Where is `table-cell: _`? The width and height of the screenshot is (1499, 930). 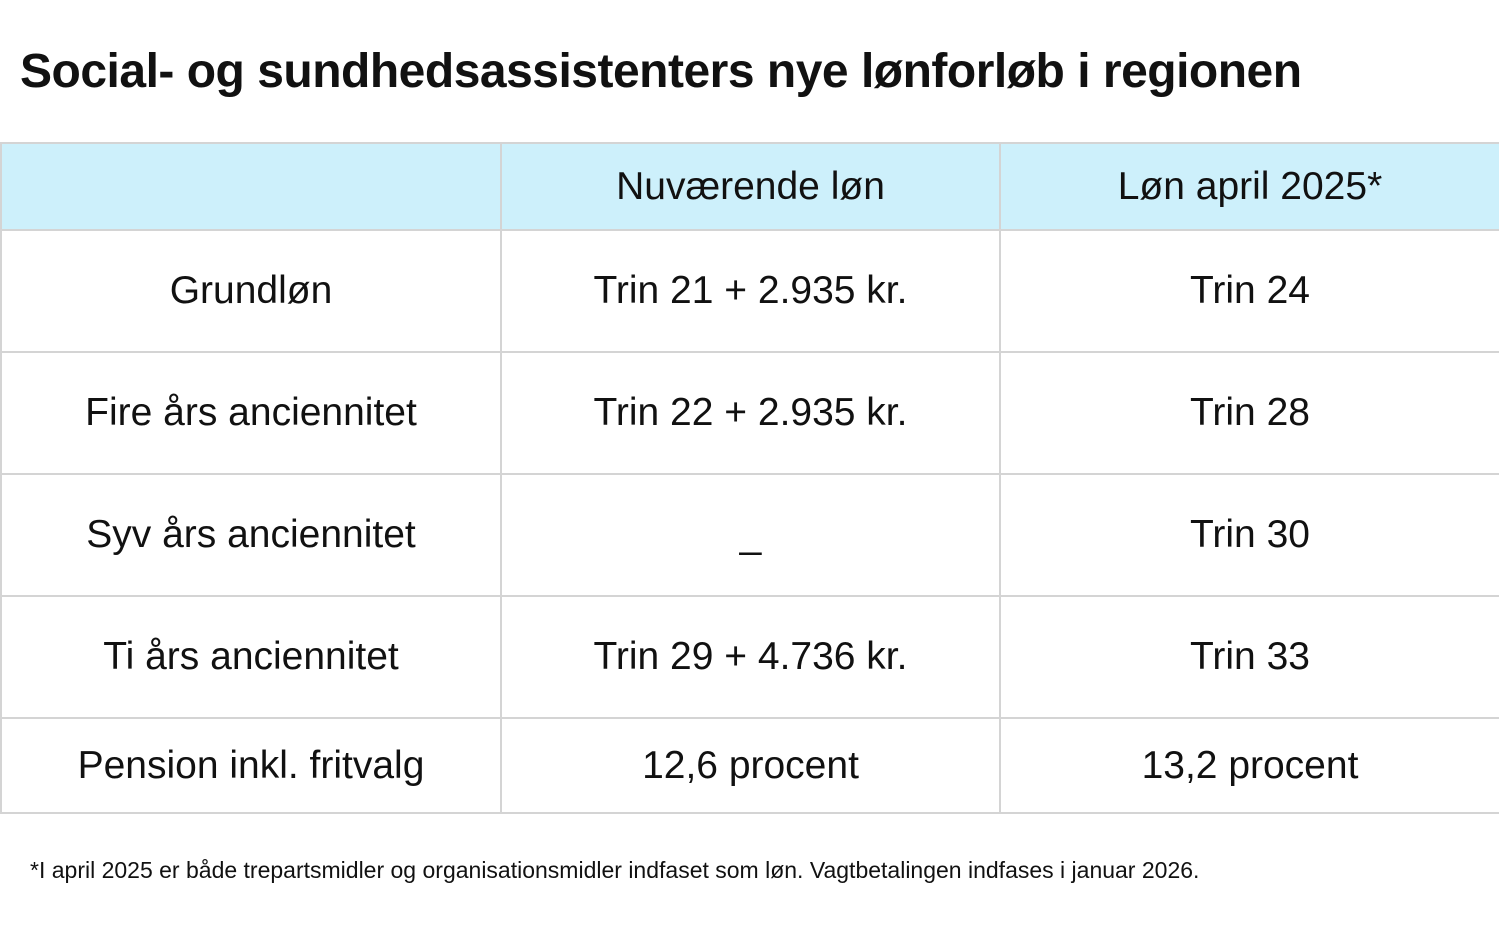 table-cell: _ is located at coordinates (750, 535).